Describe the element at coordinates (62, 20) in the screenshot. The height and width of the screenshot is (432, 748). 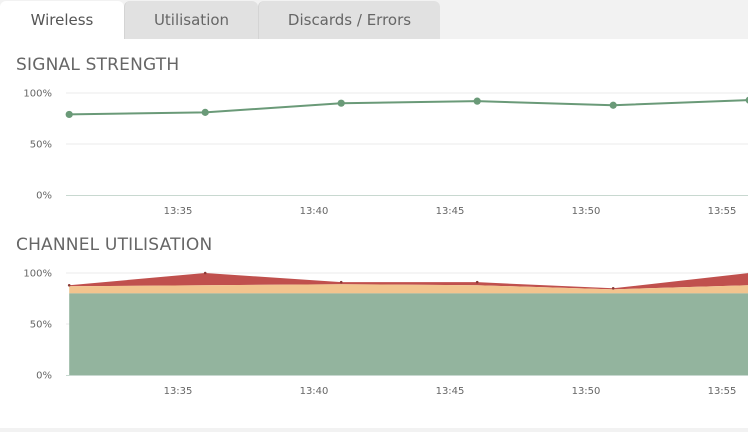
I see `tab-wireless: Wireless` at that location.